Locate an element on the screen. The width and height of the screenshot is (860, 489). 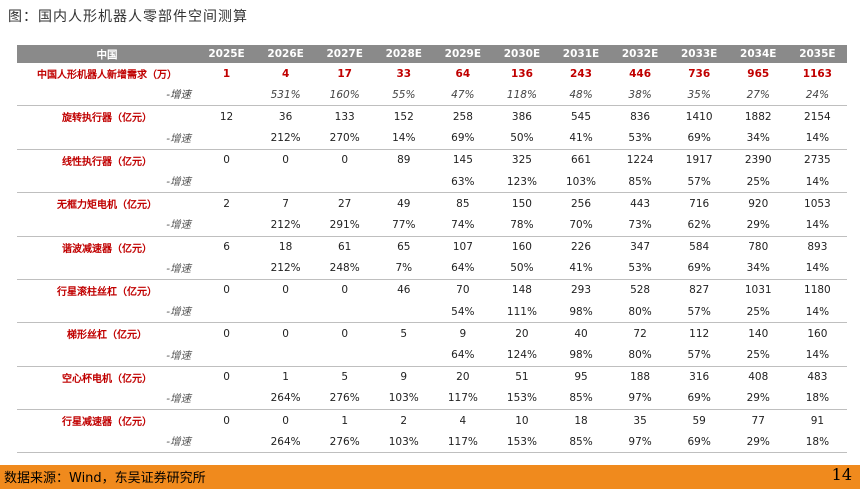
growth-row: -增速 54% 111% 98% 80% 57% 25% 14% is located at coordinates (432, 312).